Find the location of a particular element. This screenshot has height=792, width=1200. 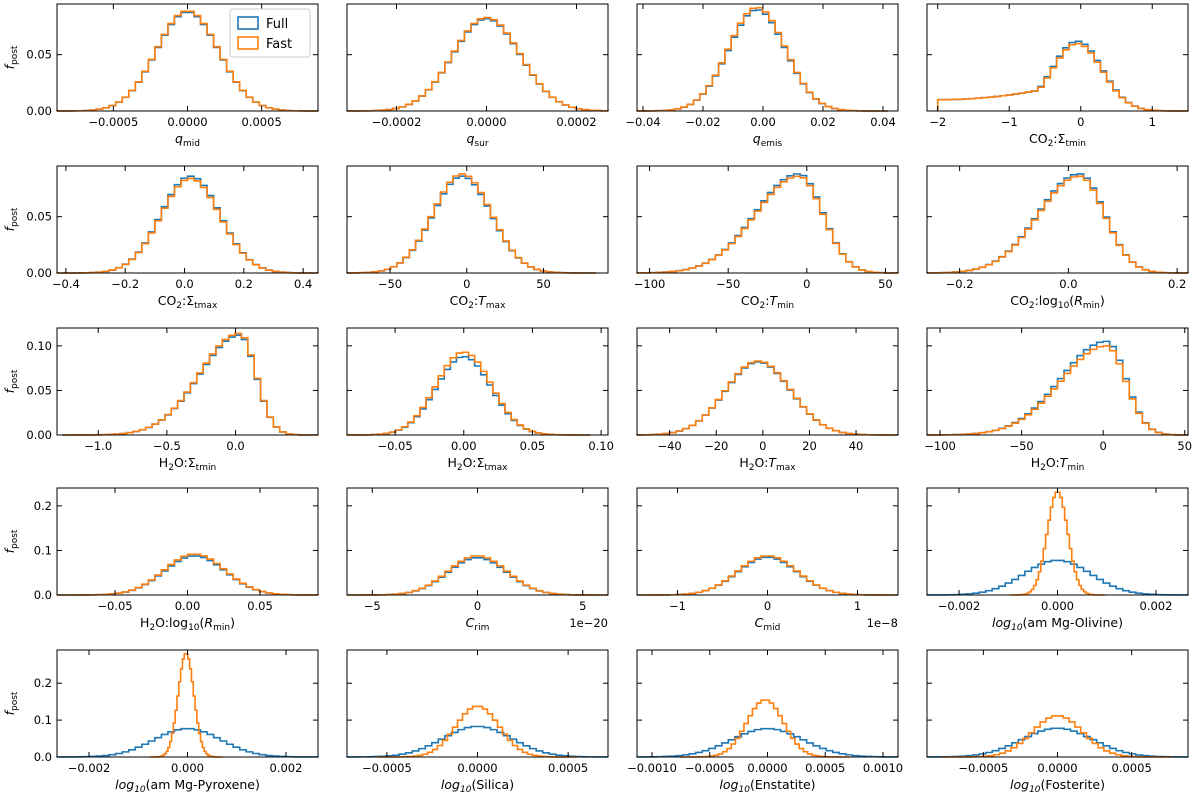

xtick-label: 5 is located at coordinates (582, 606).